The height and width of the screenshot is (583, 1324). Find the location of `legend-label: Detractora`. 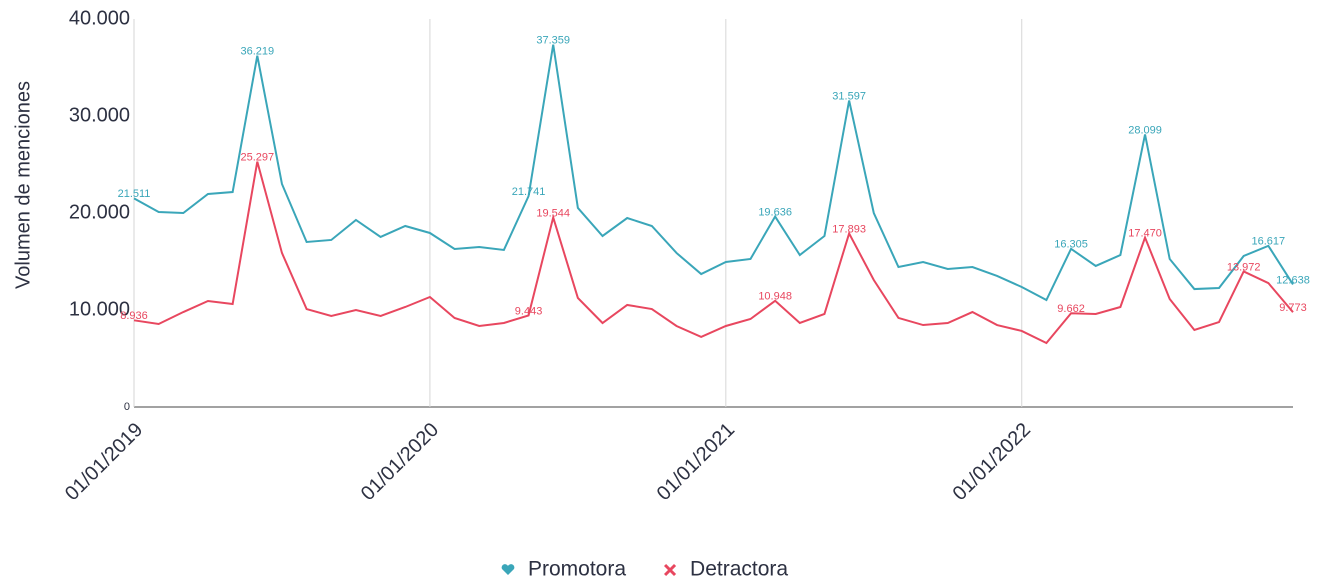

legend-label: Detractora is located at coordinates (739, 569).